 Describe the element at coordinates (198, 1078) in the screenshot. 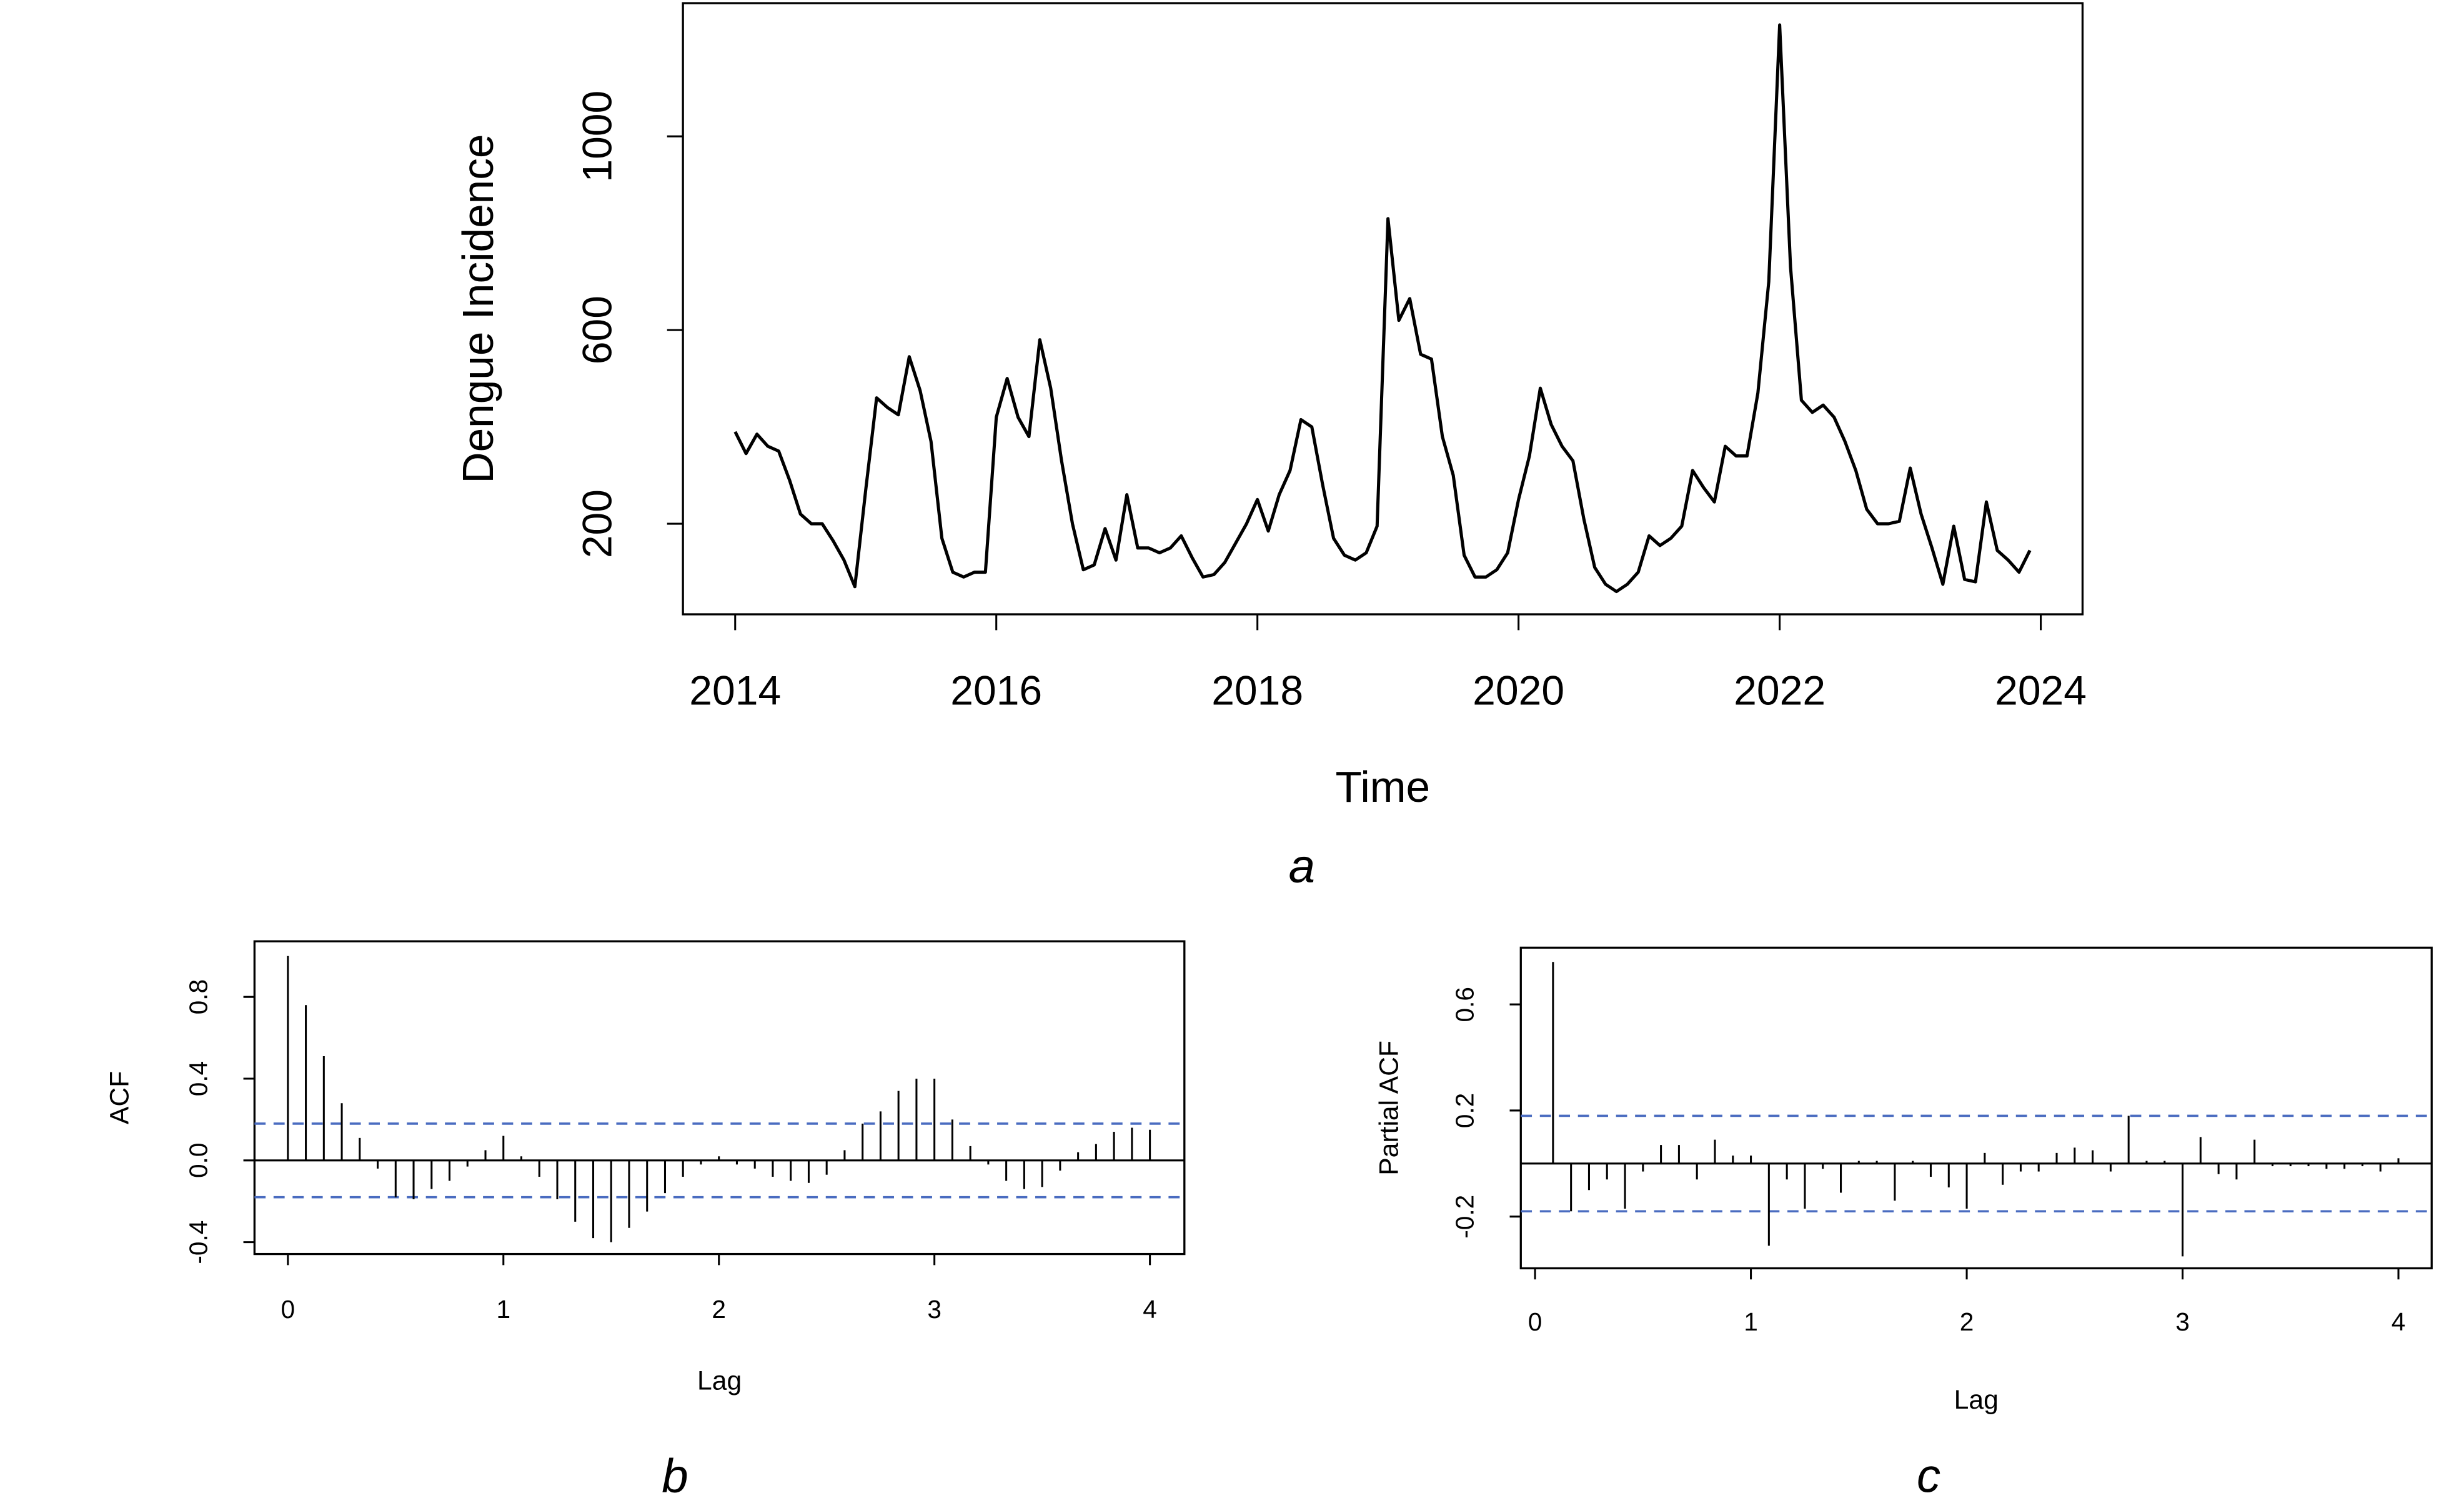

I see `y-tick-label: 0.4` at that location.